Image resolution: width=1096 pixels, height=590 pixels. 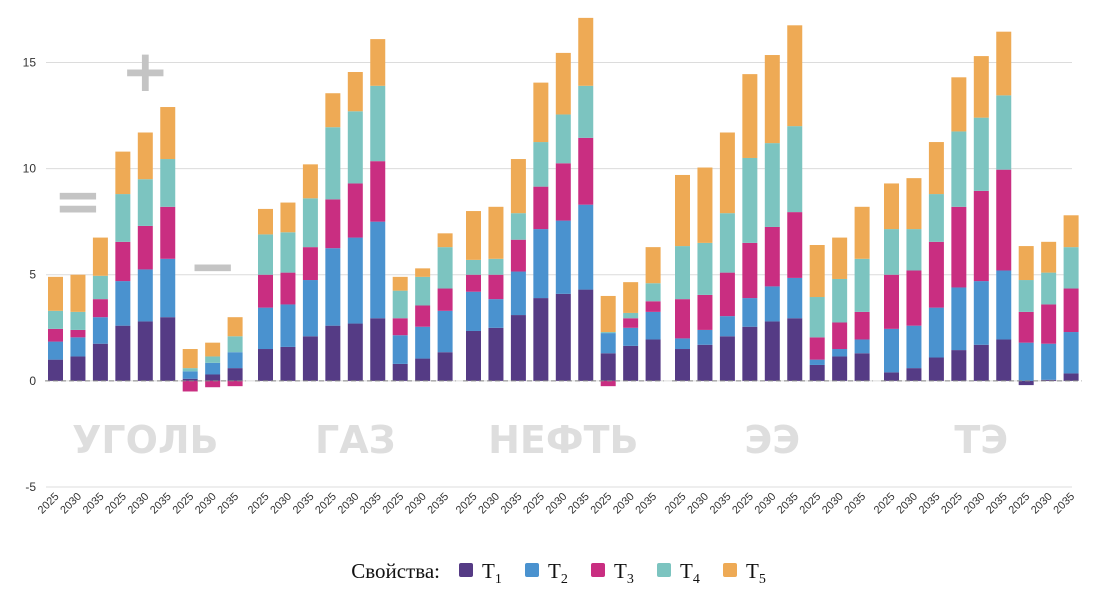 I want to click on bar-segment-ЭЭ-2025-t2, so click(x=682, y=344).